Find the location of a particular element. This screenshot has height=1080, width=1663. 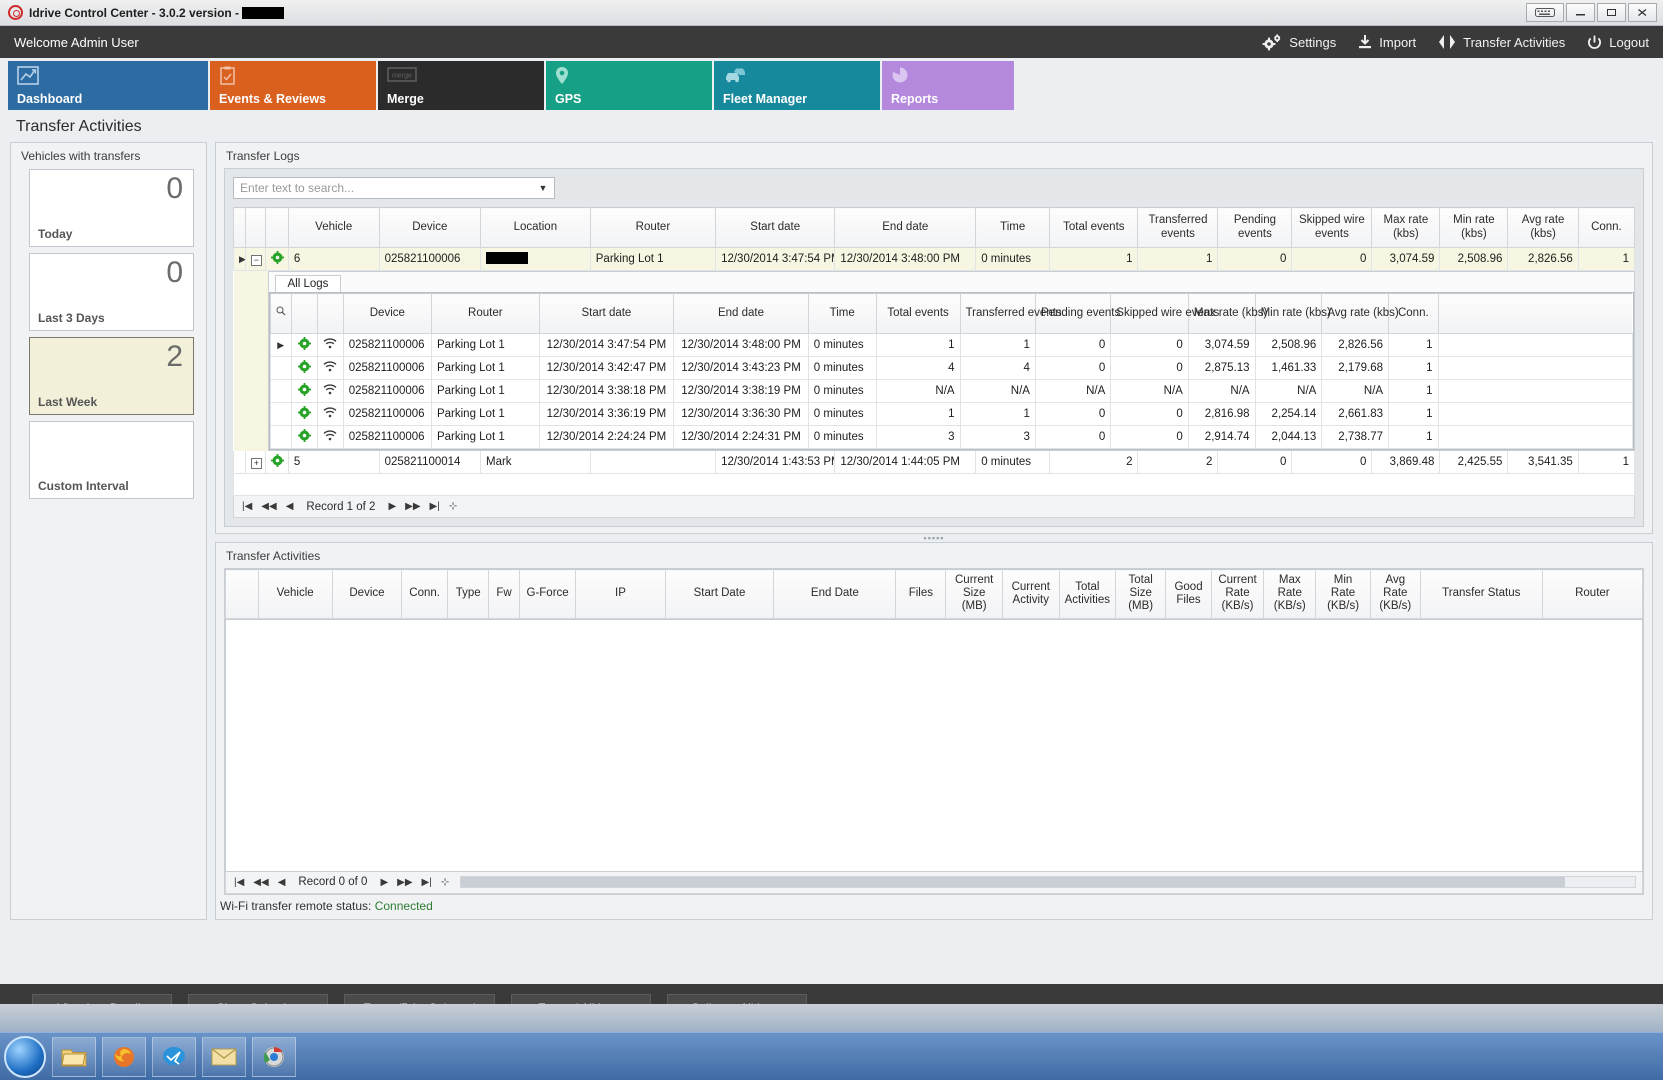

th-detail-status is located at coordinates (304, 313).